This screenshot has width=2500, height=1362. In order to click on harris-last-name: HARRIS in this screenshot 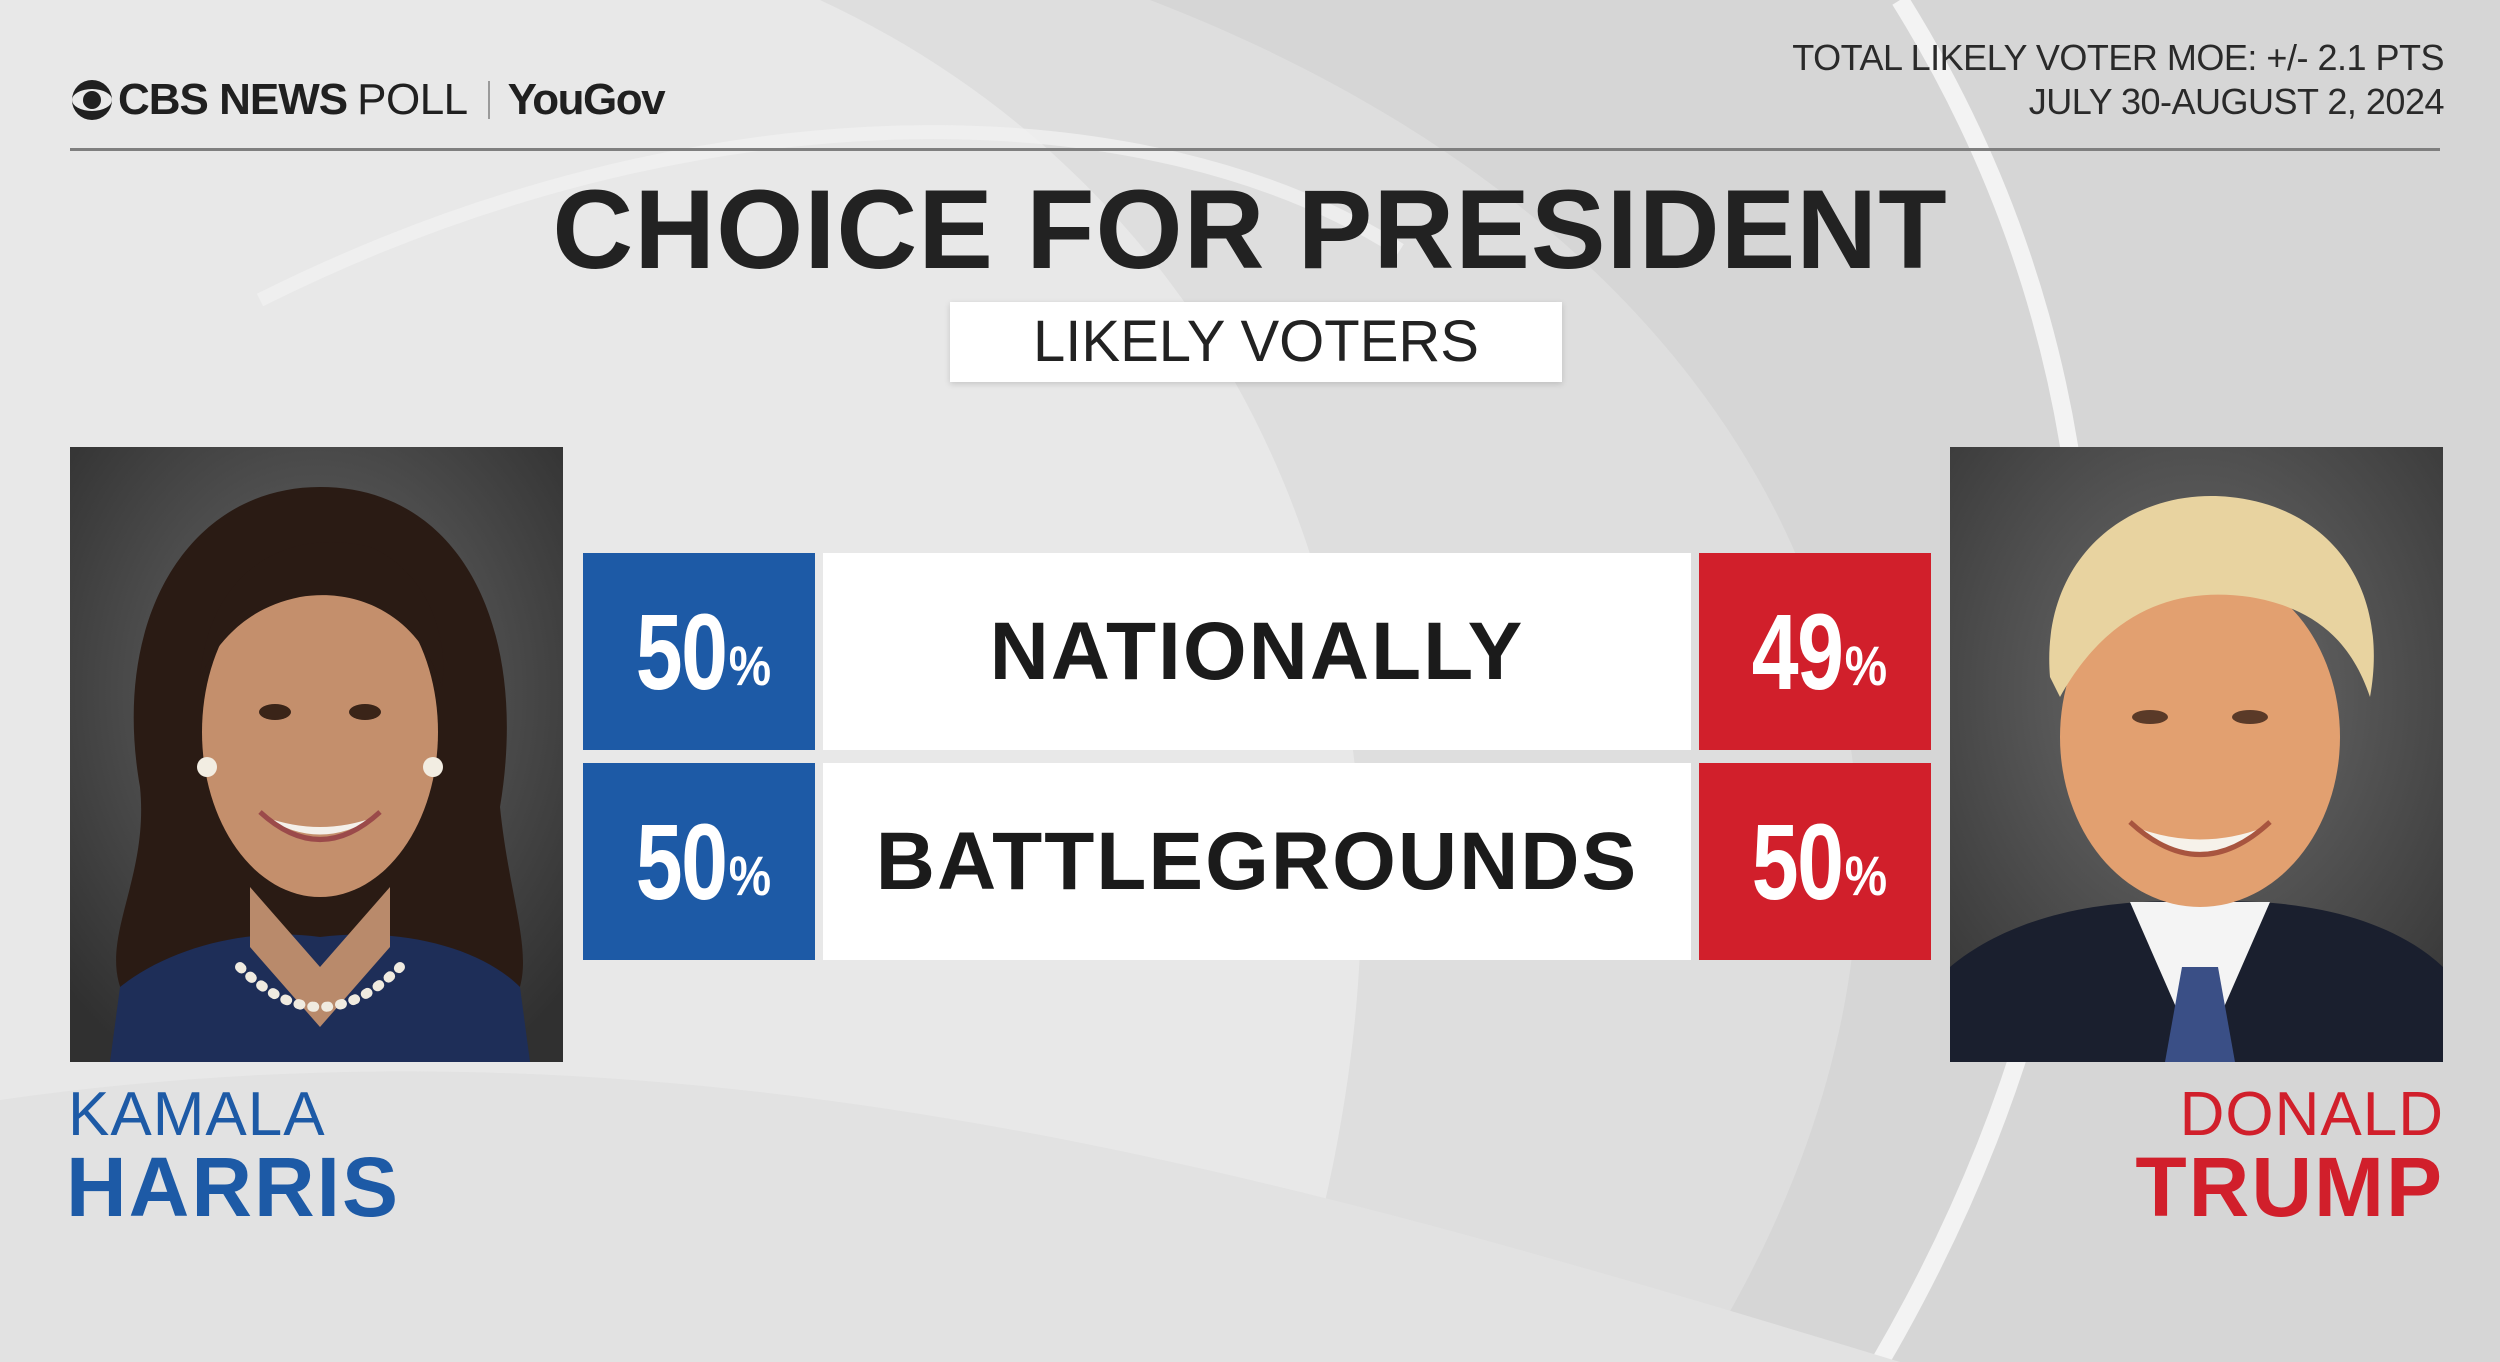, I will do `click(233, 1187)`.